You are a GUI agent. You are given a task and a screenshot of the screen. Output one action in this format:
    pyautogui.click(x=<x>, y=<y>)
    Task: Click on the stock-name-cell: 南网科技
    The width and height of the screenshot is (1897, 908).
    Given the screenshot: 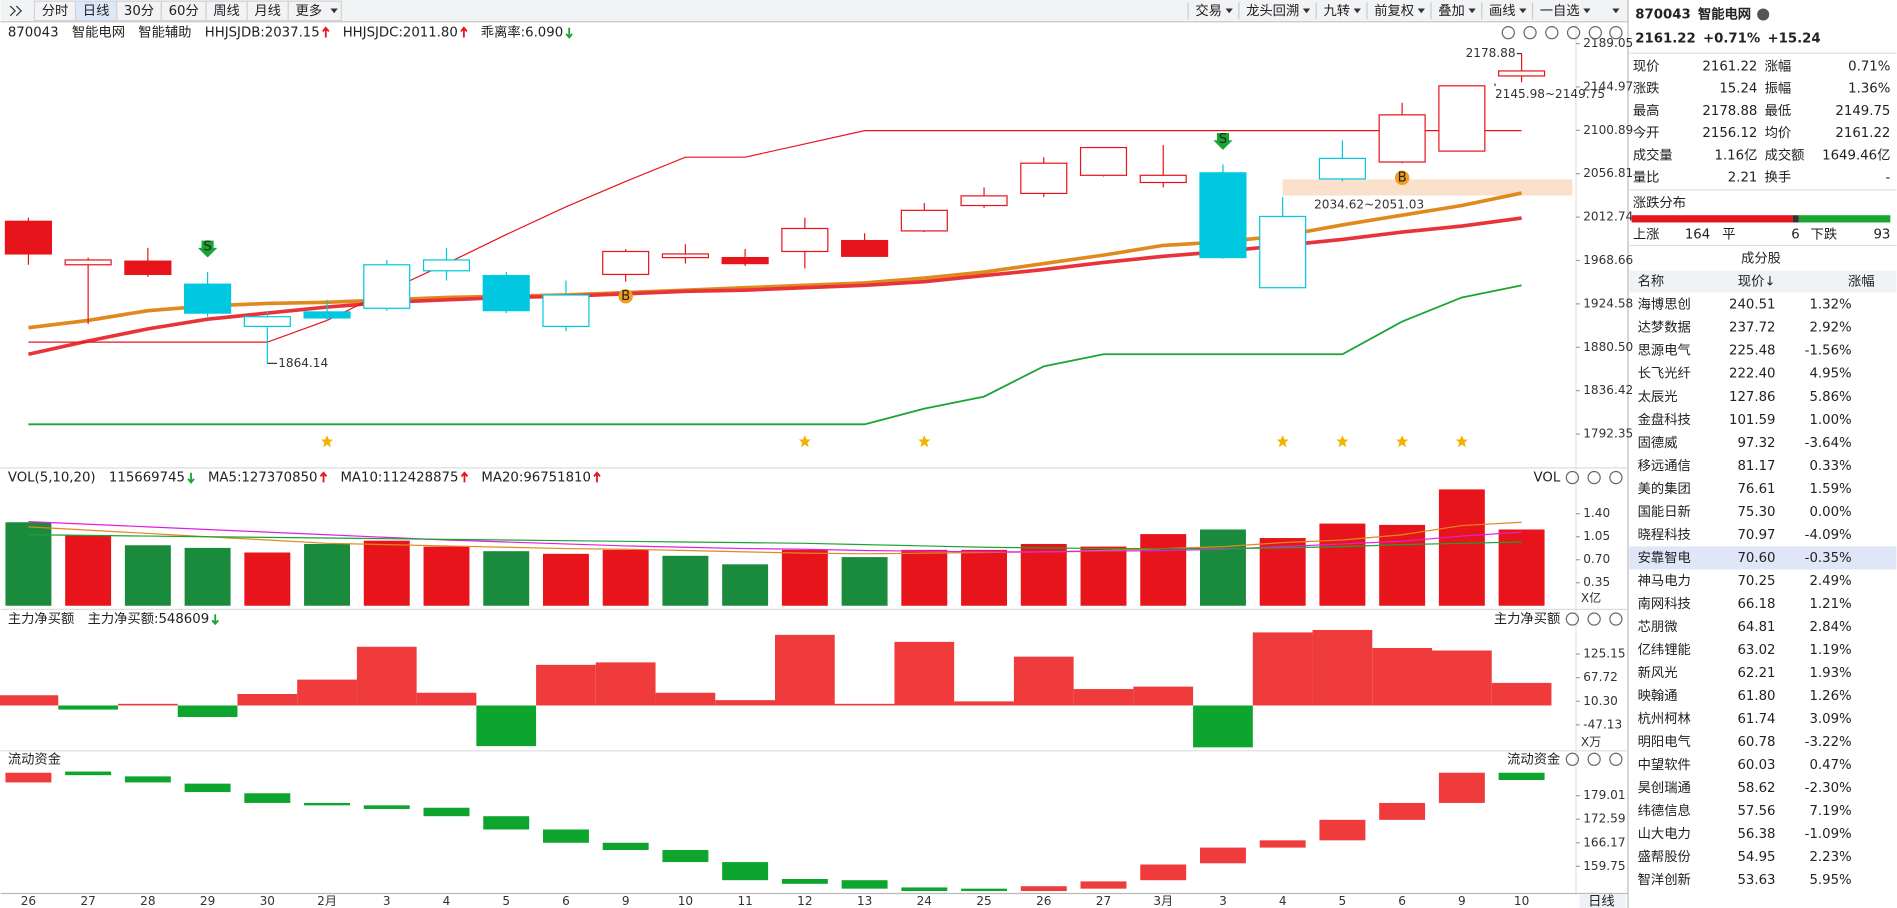 What is the action you would take?
    pyautogui.click(x=1664, y=604)
    